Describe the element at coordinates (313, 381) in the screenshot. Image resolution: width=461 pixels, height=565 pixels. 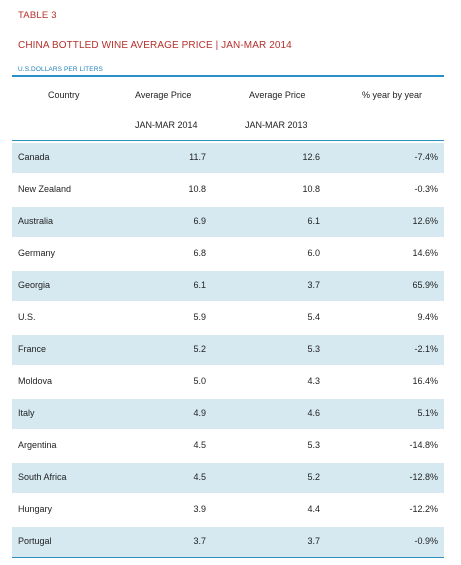
I see `cell-price-2013: 4.3` at that location.